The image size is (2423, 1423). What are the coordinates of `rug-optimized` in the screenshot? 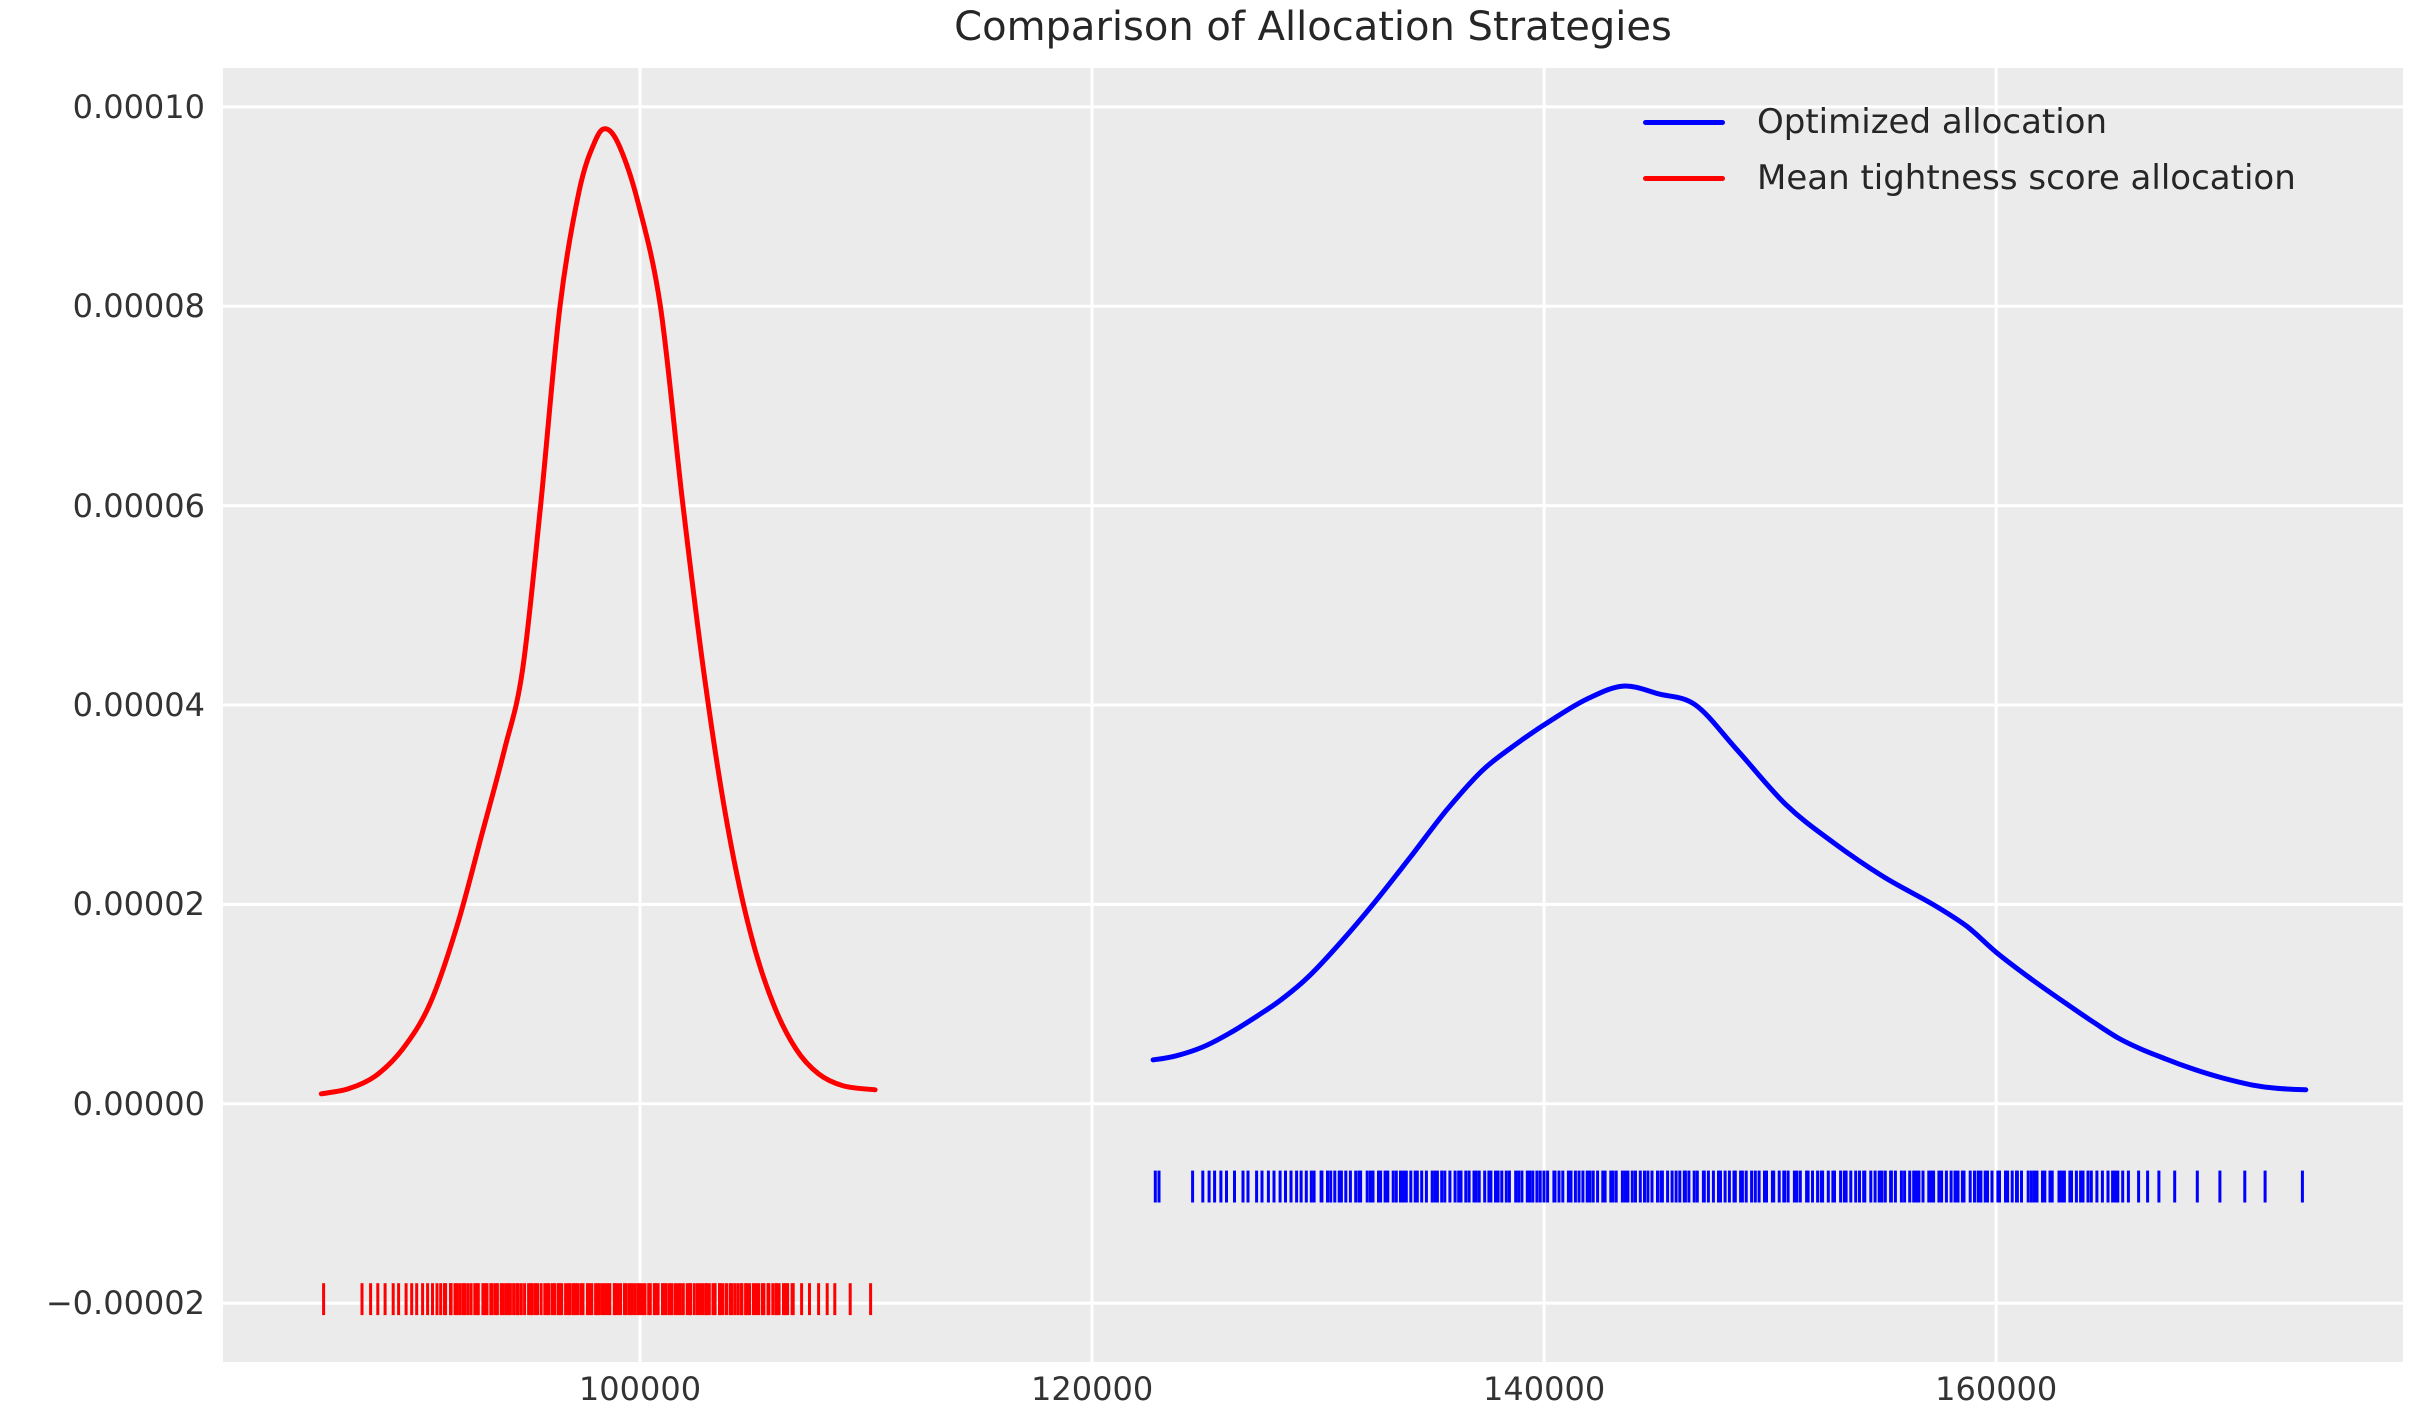 It's located at (1728, 1186).